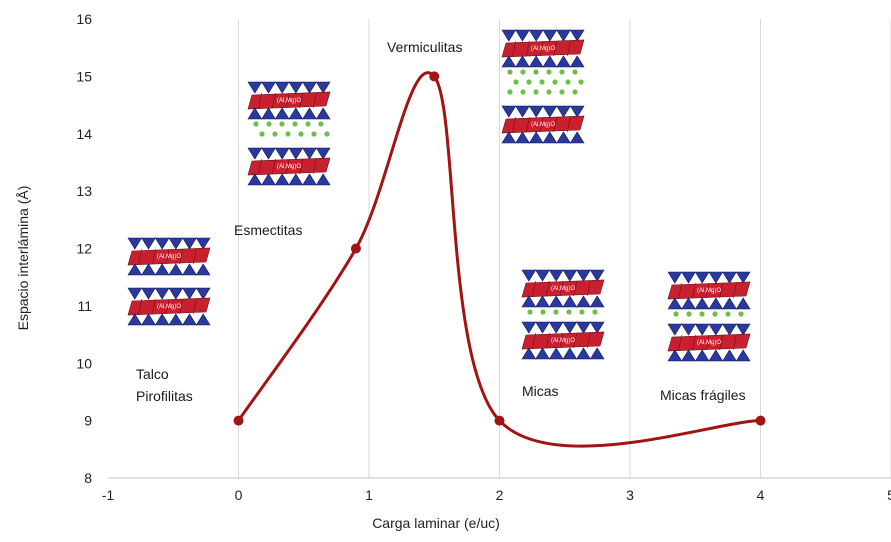 This screenshot has width=891, height=542. I want to click on annotation-label: Talco, so click(152, 374).